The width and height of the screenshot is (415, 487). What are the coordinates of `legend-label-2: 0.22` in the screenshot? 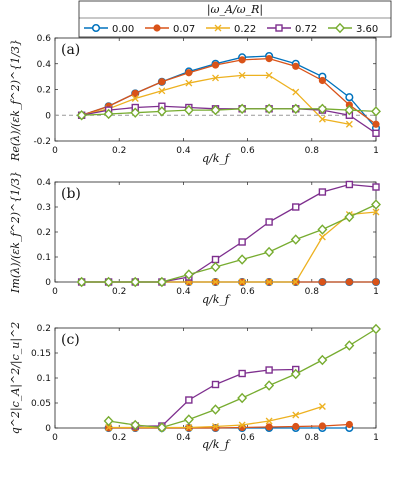 It's located at (245, 29).